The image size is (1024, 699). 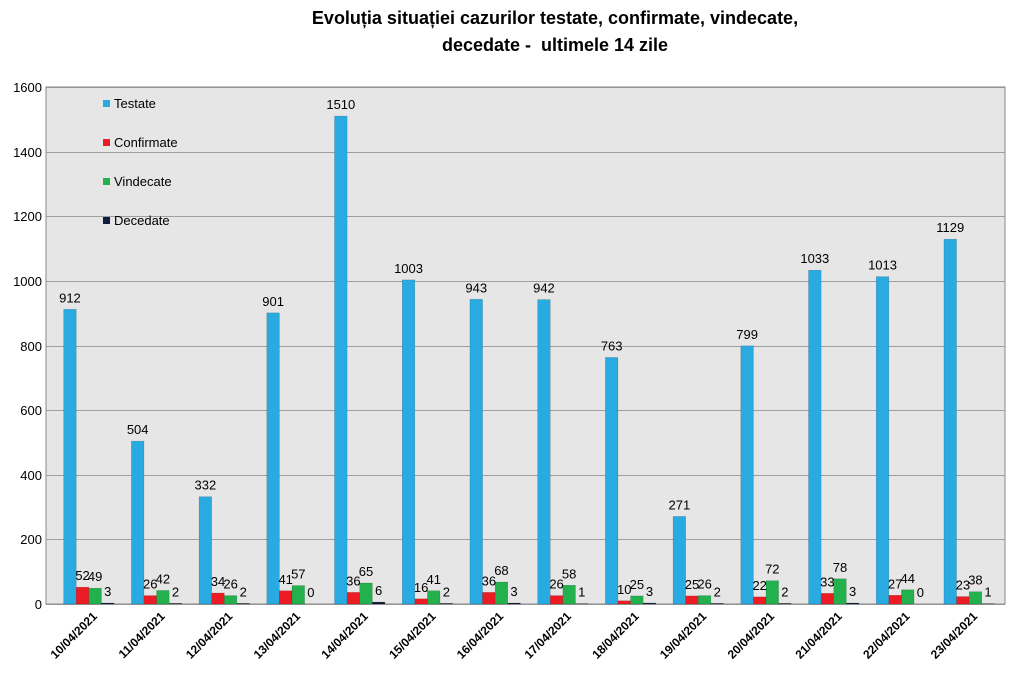 I want to click on value-label-confirmate-10: 22, so click(x=759, y=585).